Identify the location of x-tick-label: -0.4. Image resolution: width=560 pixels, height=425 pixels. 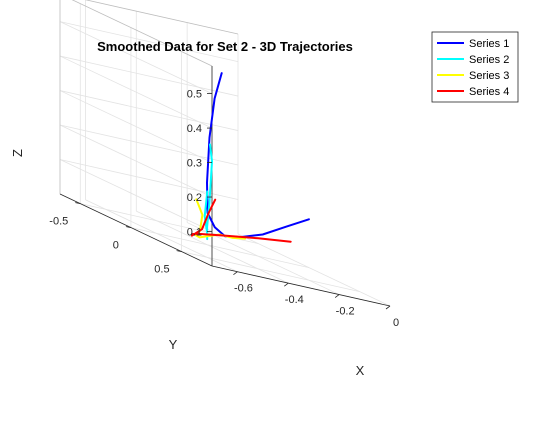
(294, 300).